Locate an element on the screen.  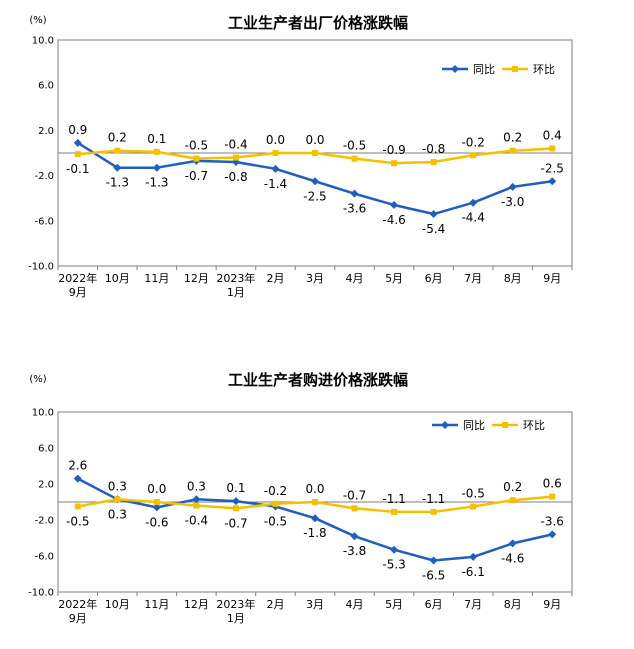
data-label: -5.3 is located at coordinates (393, 565).